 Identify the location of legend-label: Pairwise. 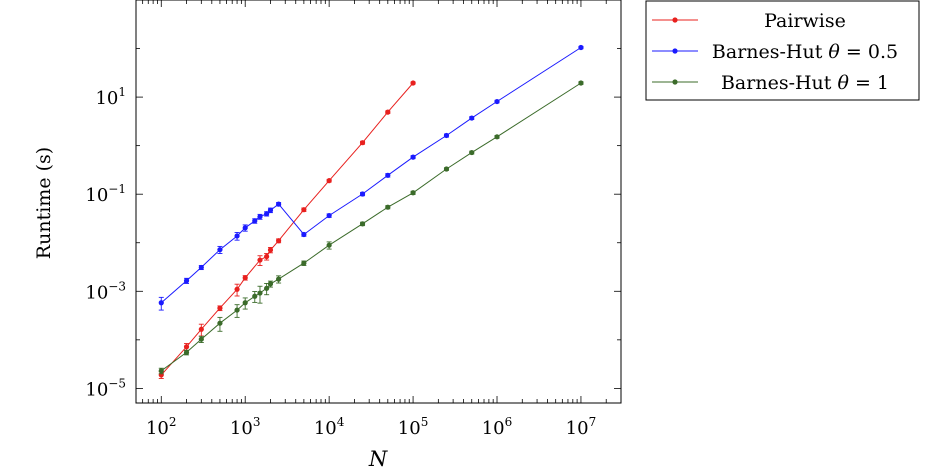
(805, 21).